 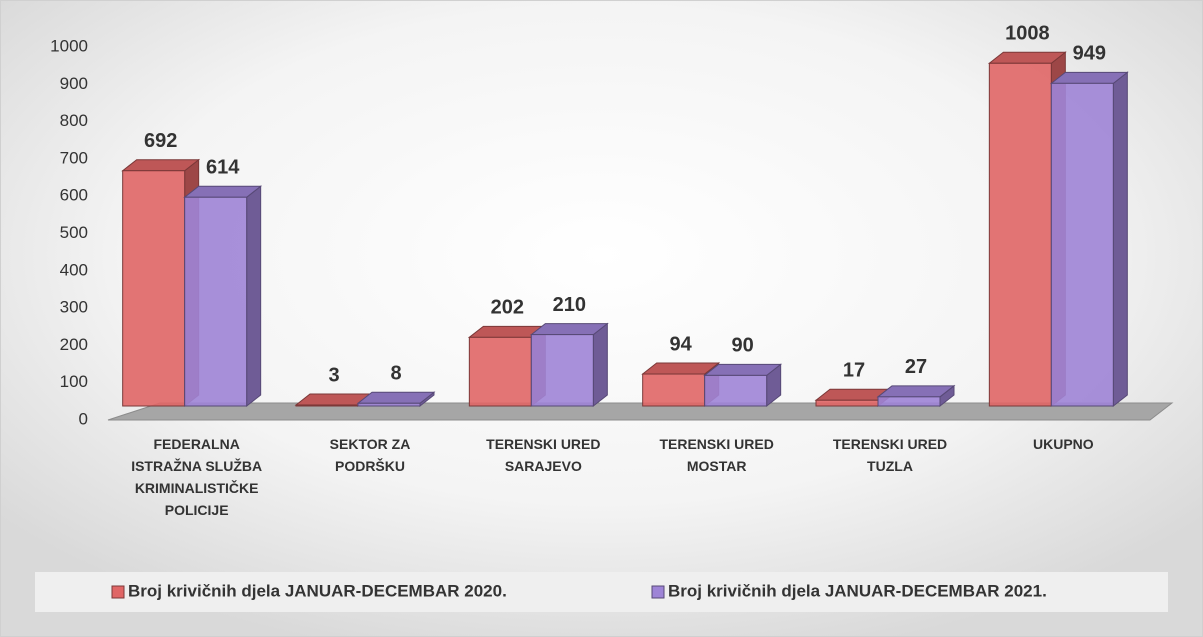 I want to click on y-tick-label: 600, so click(x=74, y=195).